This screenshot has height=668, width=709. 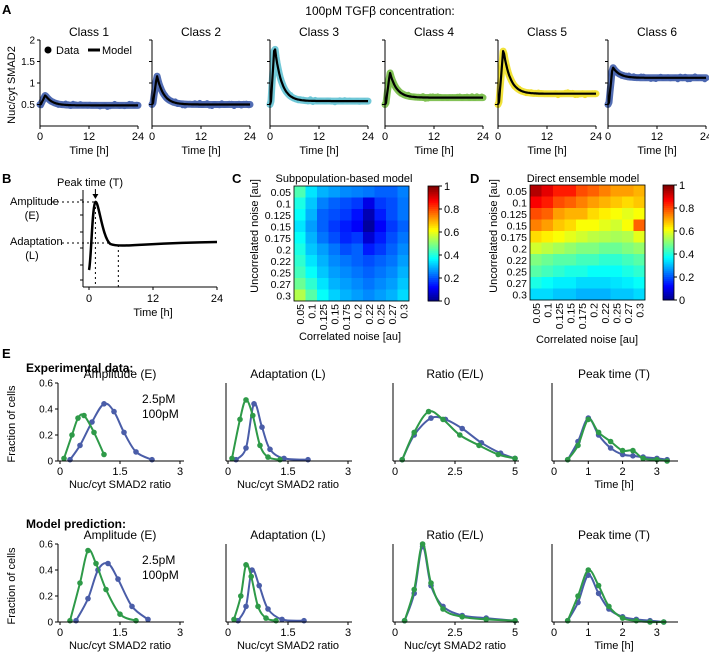 I want to click on x-tick-label: 3, so click(x=180, y=472).